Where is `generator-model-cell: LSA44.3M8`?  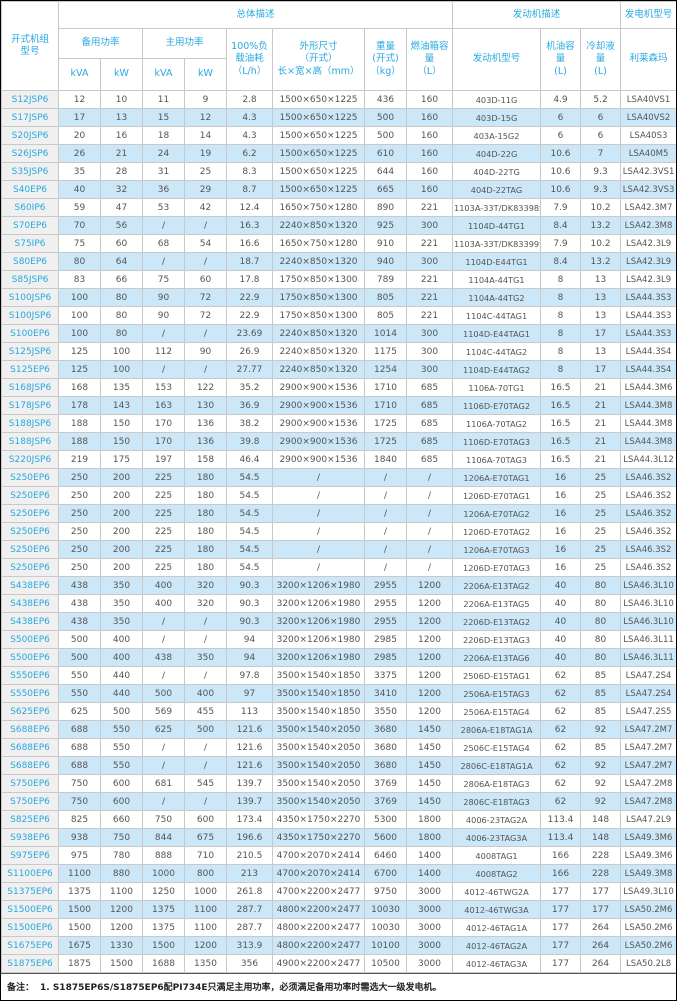
generator-model-cell: LSA44.3M8 is located at coordinates (648, 405).